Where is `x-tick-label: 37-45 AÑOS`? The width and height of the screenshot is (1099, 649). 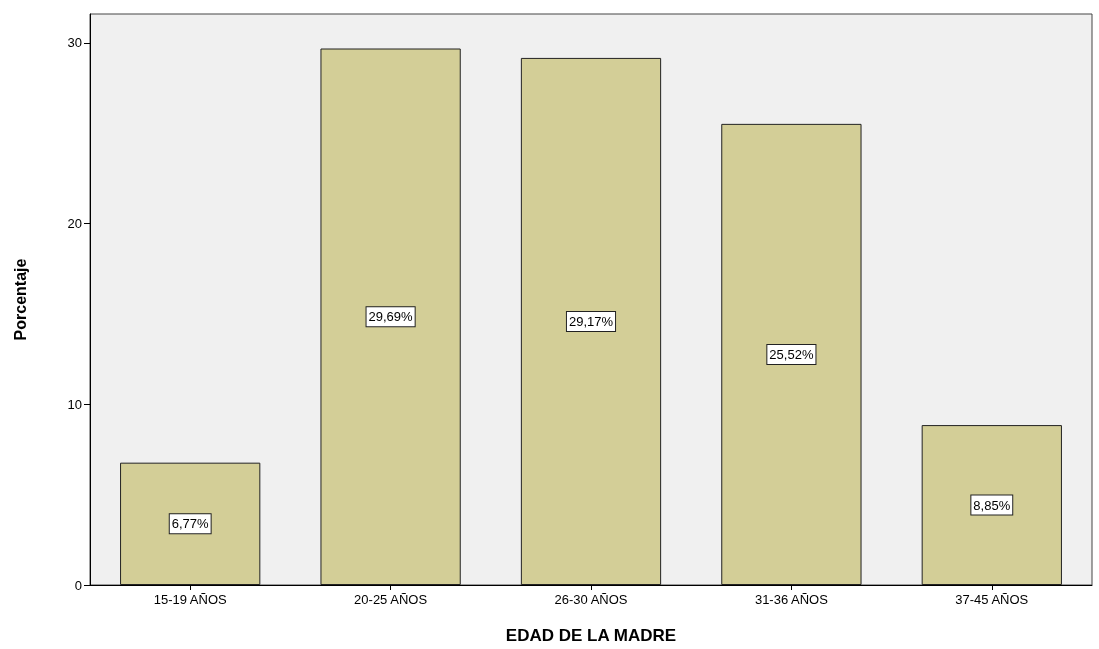
x-tick-label: 37-45 AÑOS is located at coordinates (992, 599).